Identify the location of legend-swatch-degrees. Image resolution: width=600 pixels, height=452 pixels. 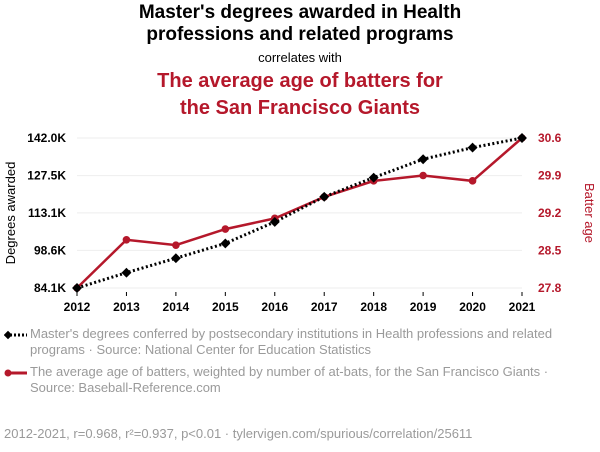
(15, 335).